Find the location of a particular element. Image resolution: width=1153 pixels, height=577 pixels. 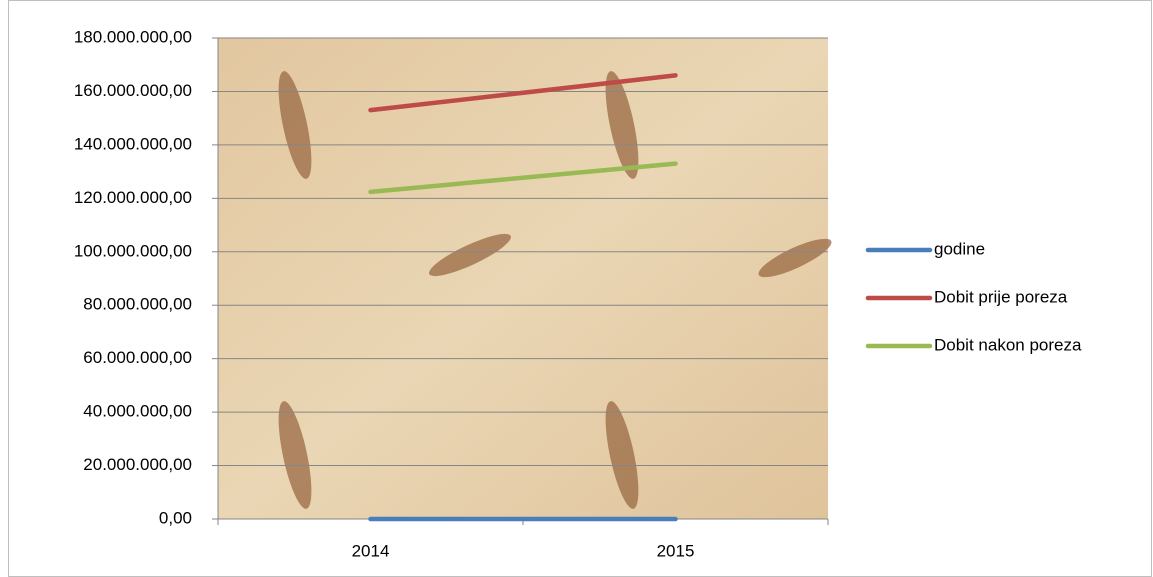

legend-label: Dobit nakon poreza is located at coordinates (1008, 344).